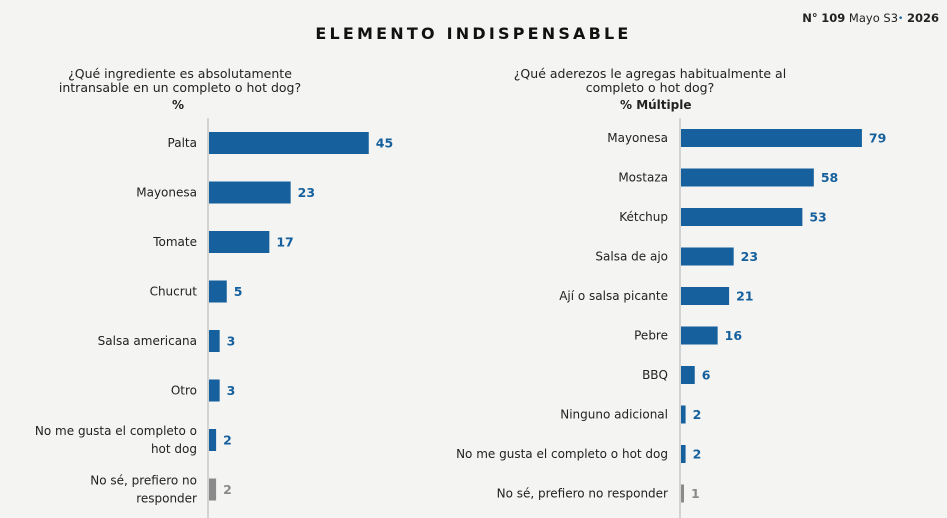 Image resolution: width=947 pixels, height=518 pixels. I want to click on chart-1-category-label: Kétchup, so click(643, 217).